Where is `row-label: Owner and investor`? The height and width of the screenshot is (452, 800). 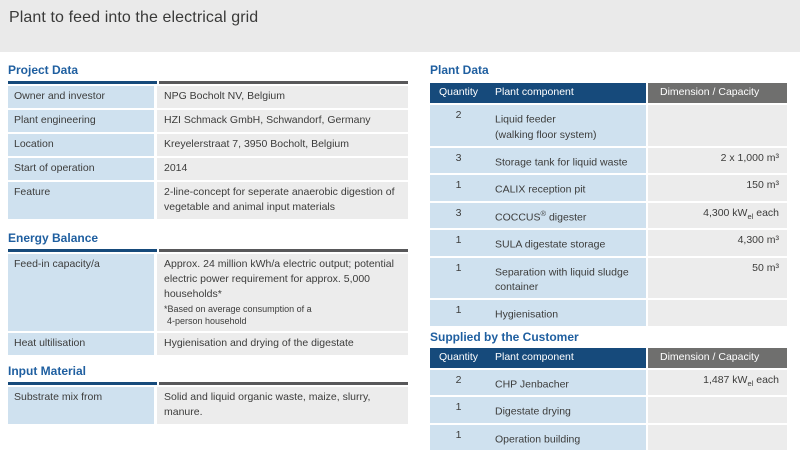 row-label: Owner and investor is located at coordinates (81, 97).